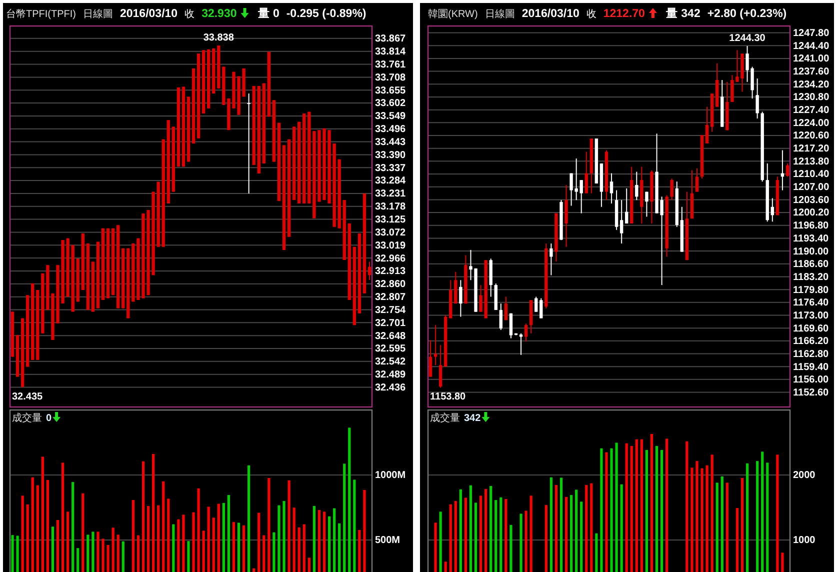 The width and height of the screenshot is (837, 572). What do you see at coordinates (390, 336) in the screenshot?
I see `y-tick-label: 32.648` at bounding box center [390, 336].